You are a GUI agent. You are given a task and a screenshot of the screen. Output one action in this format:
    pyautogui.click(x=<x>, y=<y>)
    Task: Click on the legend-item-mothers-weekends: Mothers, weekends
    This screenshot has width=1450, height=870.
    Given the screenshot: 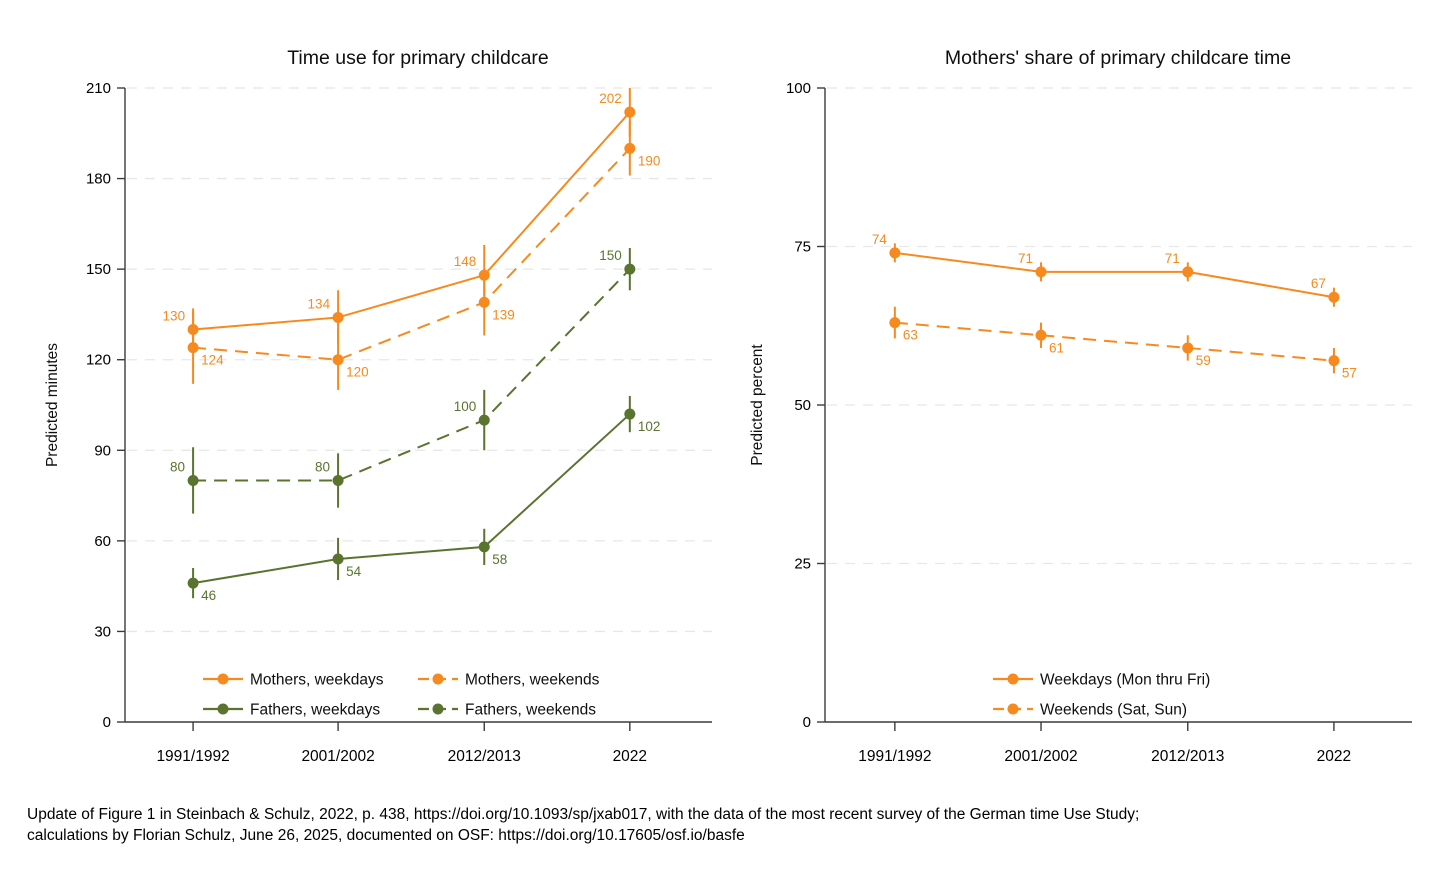 What is the action you would take?
    pyautogui.click(x=509, y=680)
    